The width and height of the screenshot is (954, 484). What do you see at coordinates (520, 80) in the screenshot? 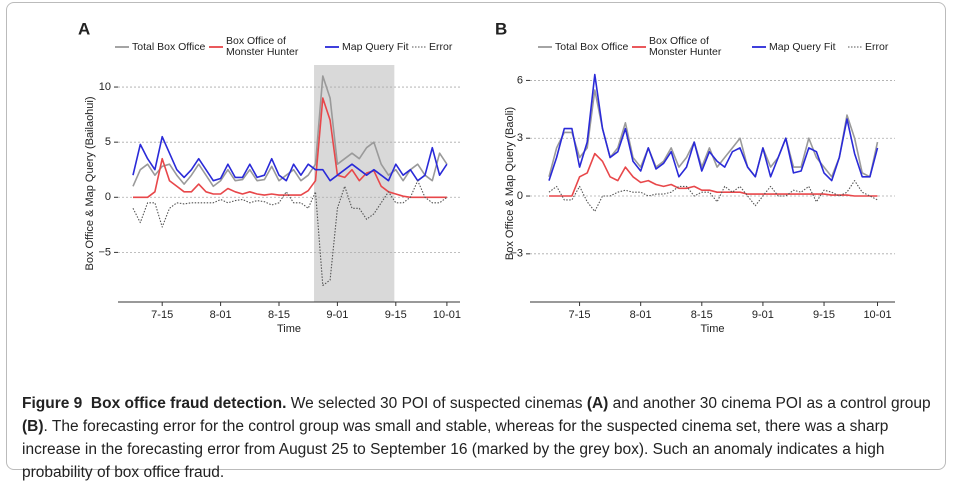
I see `y-tick-label: 6` at bounding box center [520, 80].